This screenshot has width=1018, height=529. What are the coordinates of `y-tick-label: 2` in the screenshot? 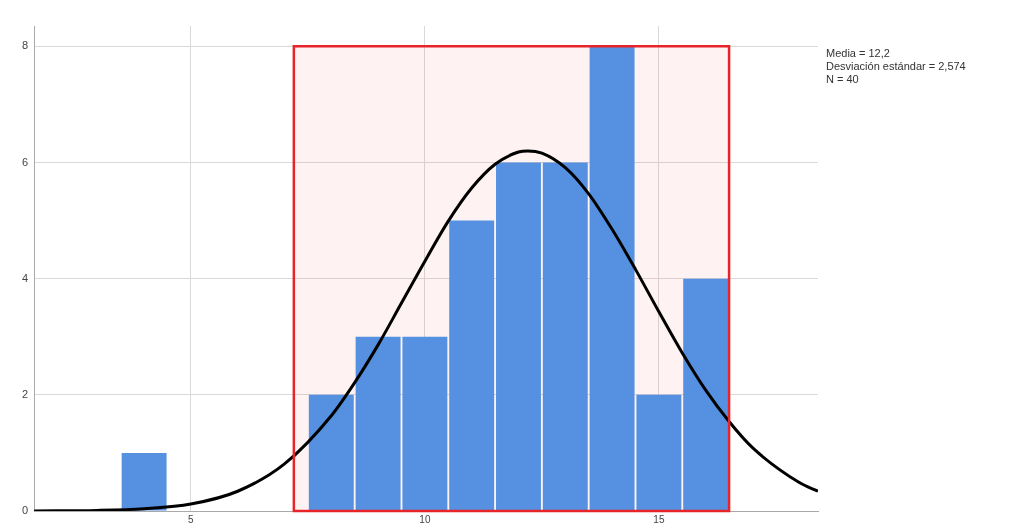 It's located at (25, 393).